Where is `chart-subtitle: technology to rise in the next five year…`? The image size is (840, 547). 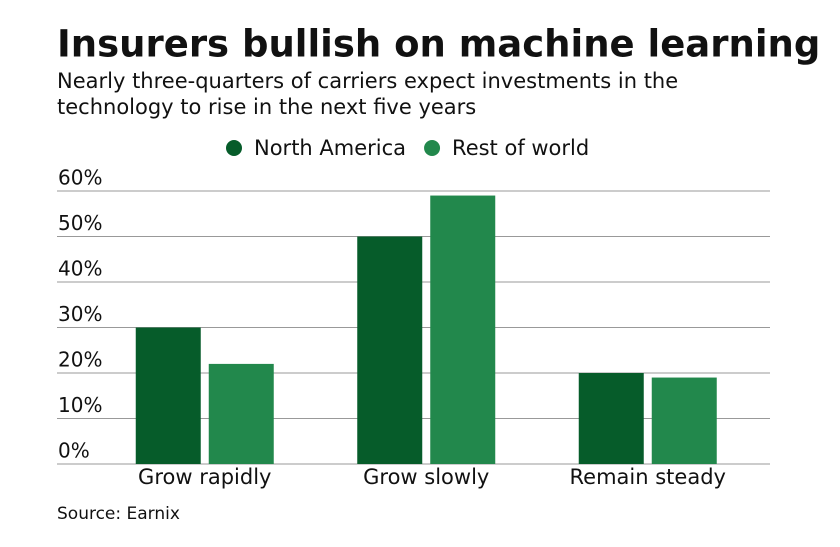 chart-subtitle: technology to rise in the next five year… is located at coordinates (266, 107).